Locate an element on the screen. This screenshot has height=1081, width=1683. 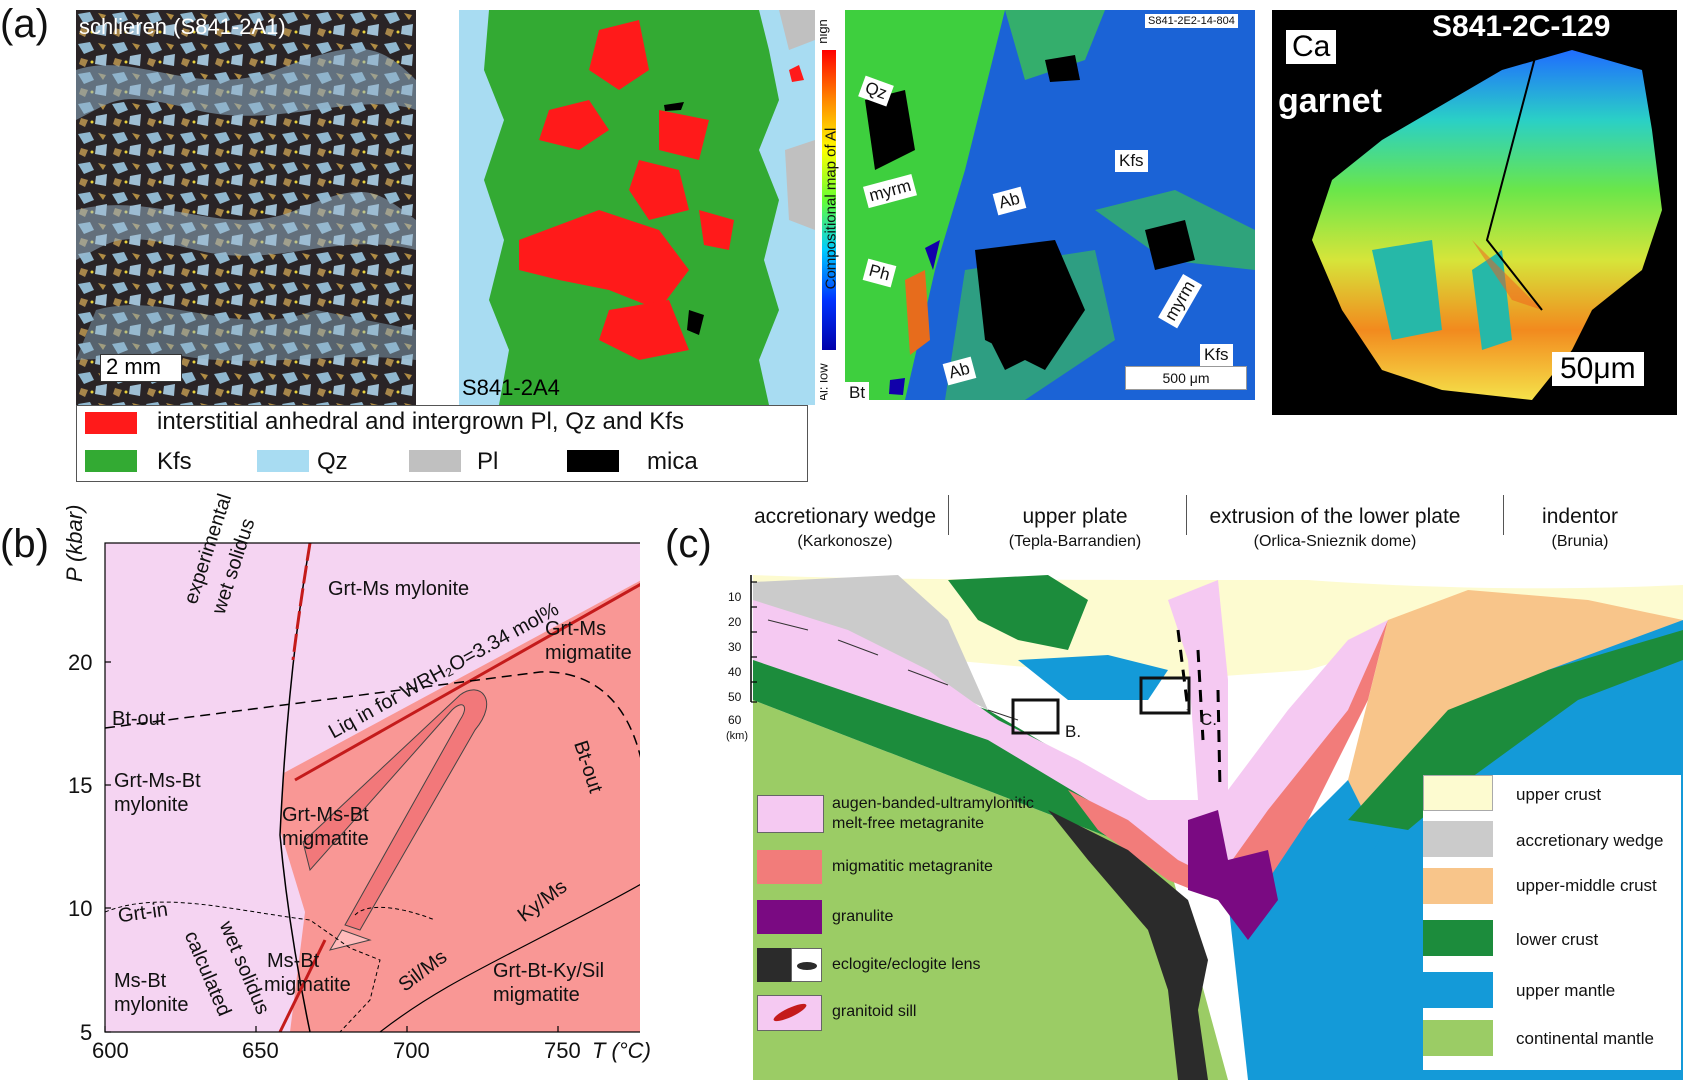
legend-upper-middle-crust: upper-middle crust is located at coordinates (1586, 885).